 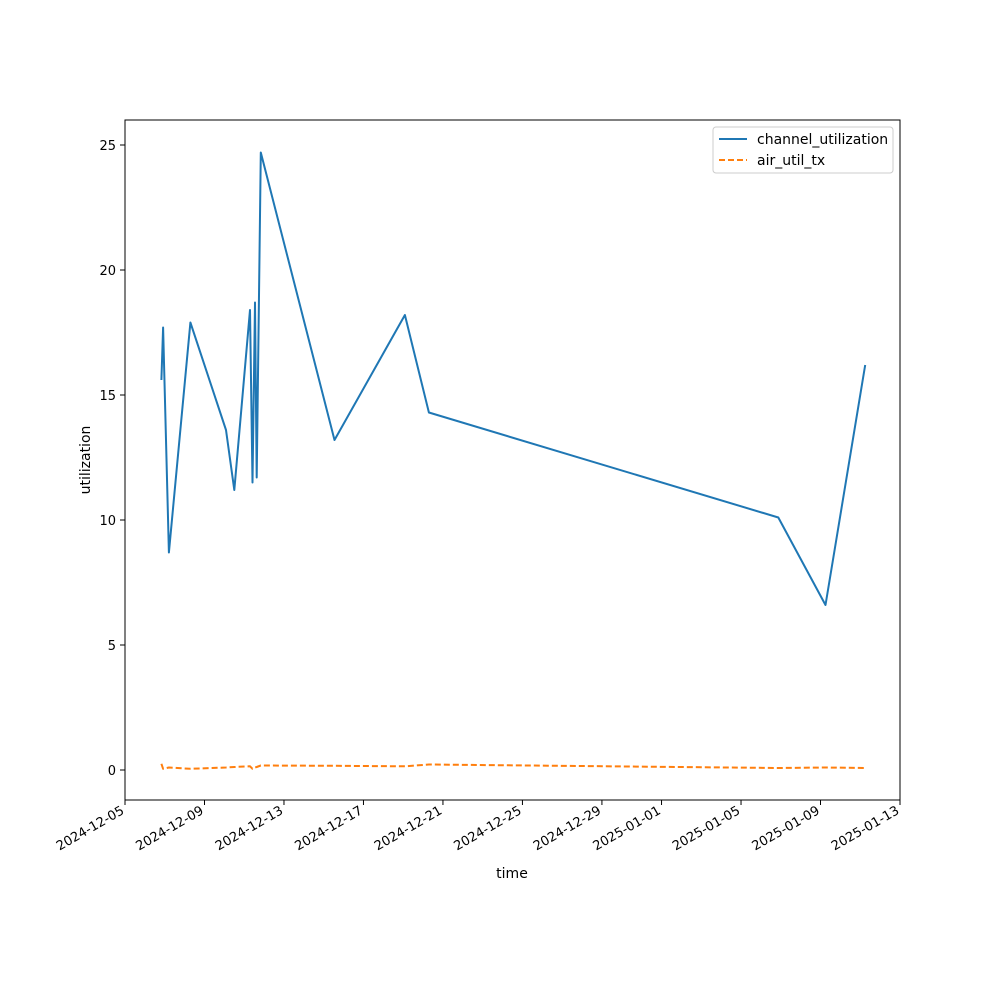 What do you see at coordinates (786, 828) in the screenshot?
I see `x-tick-label: 2025-01-09` at bounding box center [786, 828].